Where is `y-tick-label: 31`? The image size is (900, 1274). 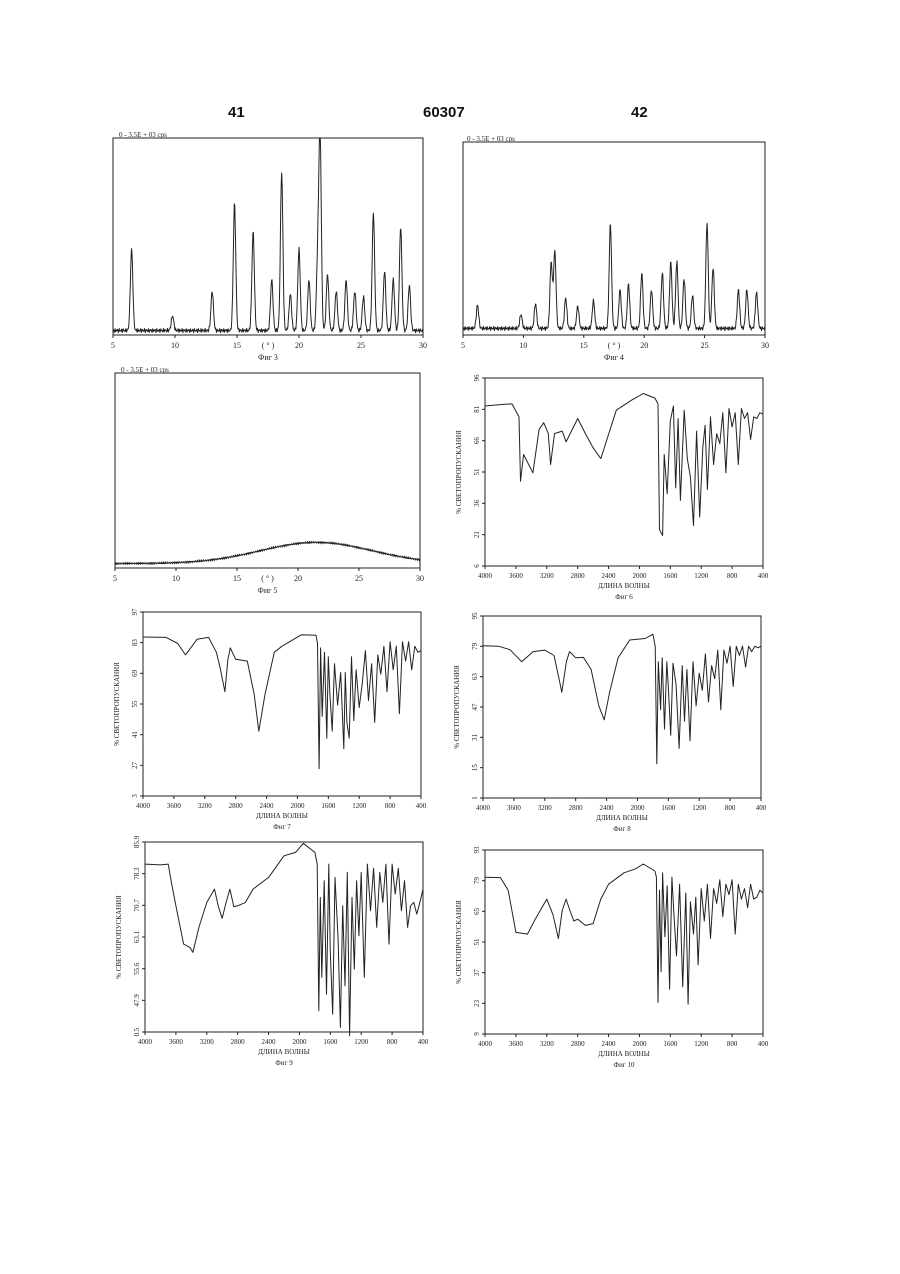
y-tick-label: 31 is located at coordinates (475, 737).